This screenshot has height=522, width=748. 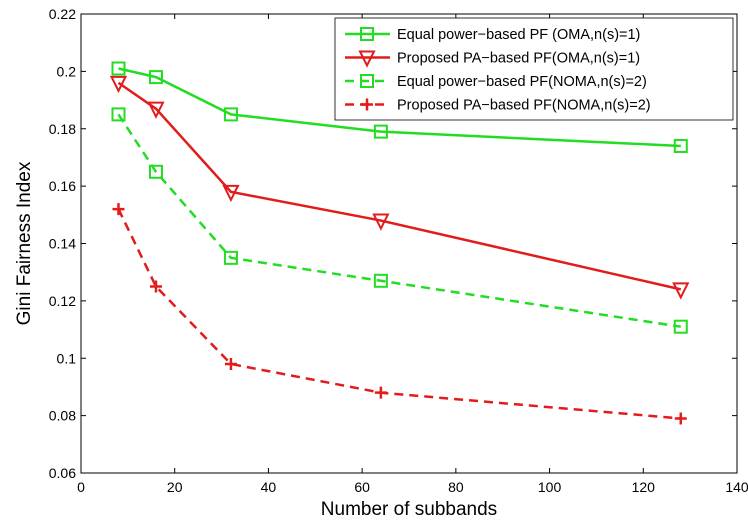 What do you see at coordinates (62, 301) in the screenshot?
I see `y-tick-label: 0.12` at bounding box center [62, 301].